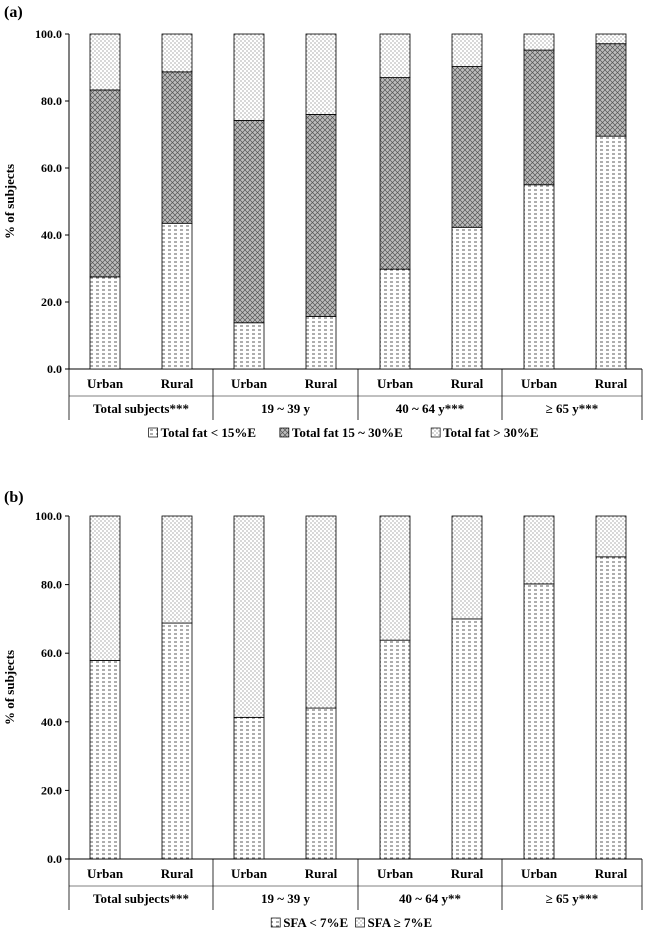  Describe the element at coordinates (430, 408) in the screenshot. I see `x-group-label: 40 ~ 64 y***` at that location.